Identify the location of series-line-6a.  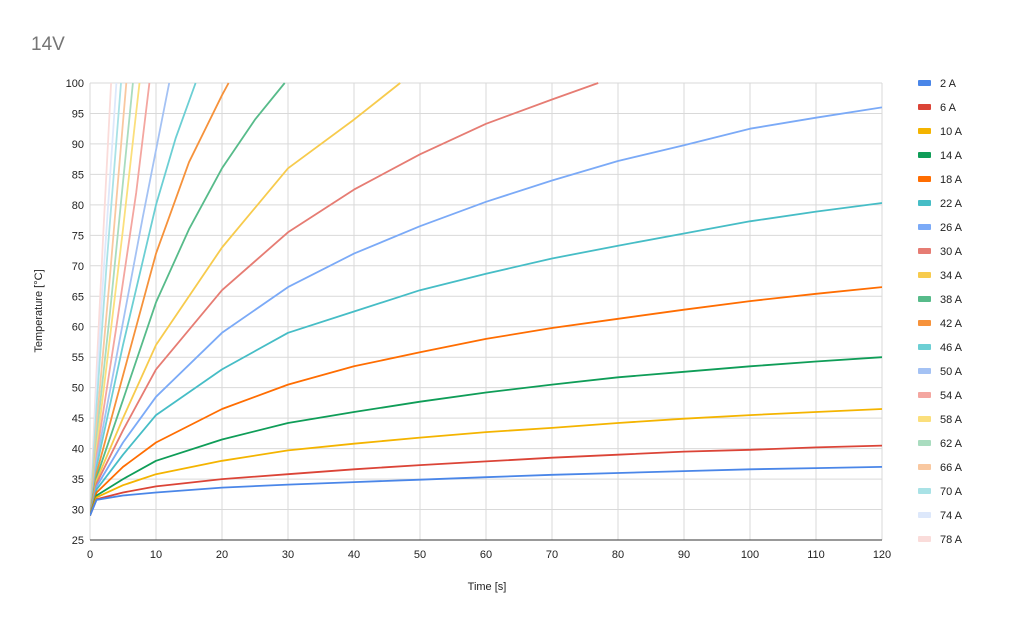
(486, 480).